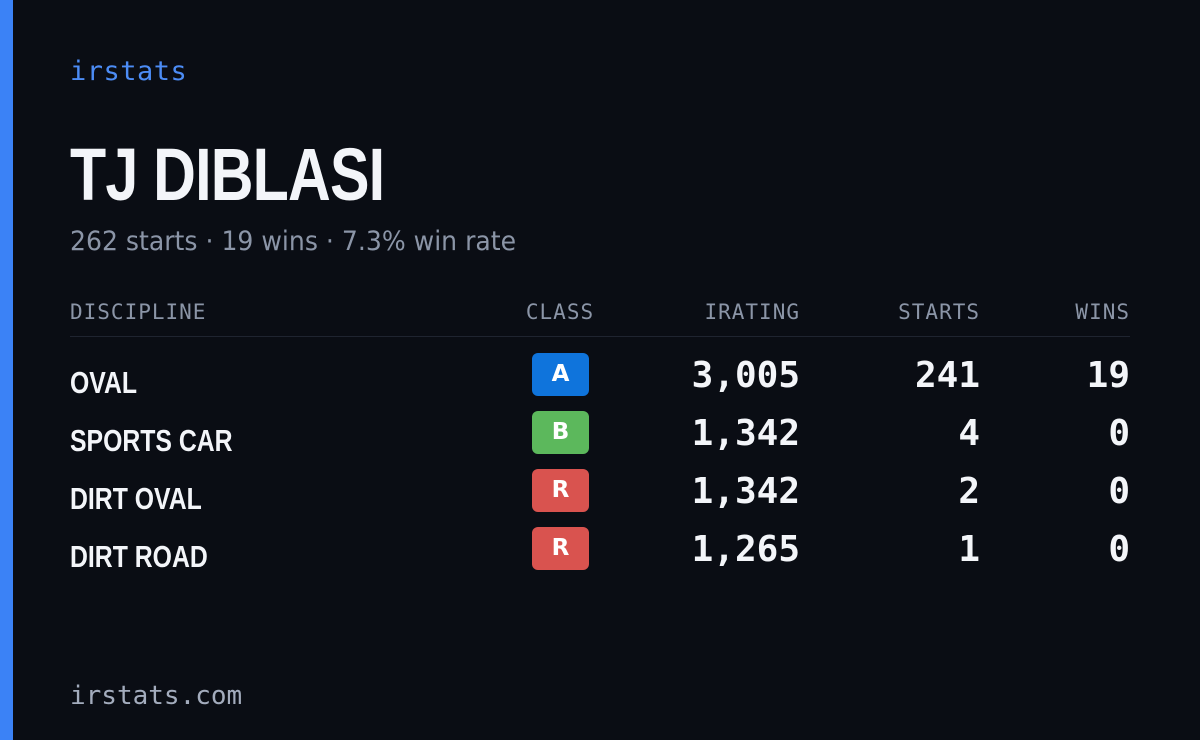 This screenshot has width=1200, height=740. Describe the element at coordinates (6, 370) in the screenshot. I see `accent-bar` at that location.